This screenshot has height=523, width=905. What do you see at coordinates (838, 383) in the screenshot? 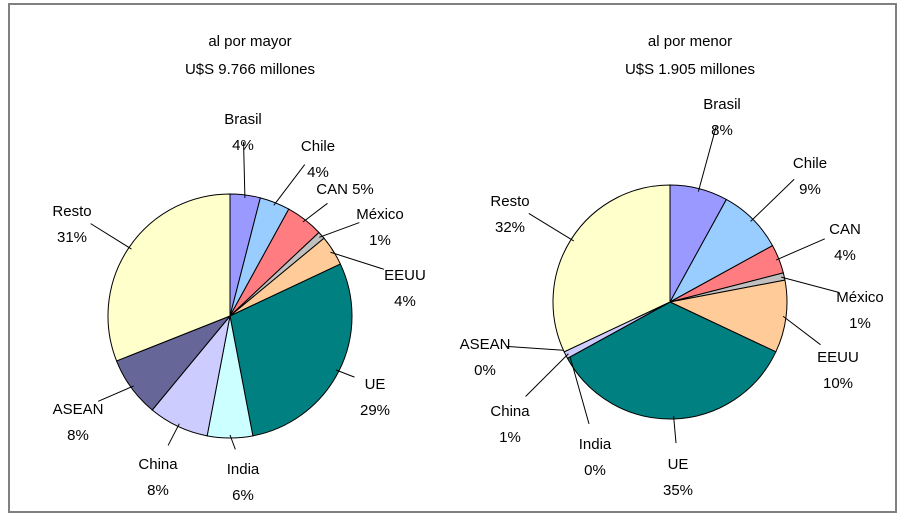
I see `value-label: 10%` at bounding box center [838, 383].